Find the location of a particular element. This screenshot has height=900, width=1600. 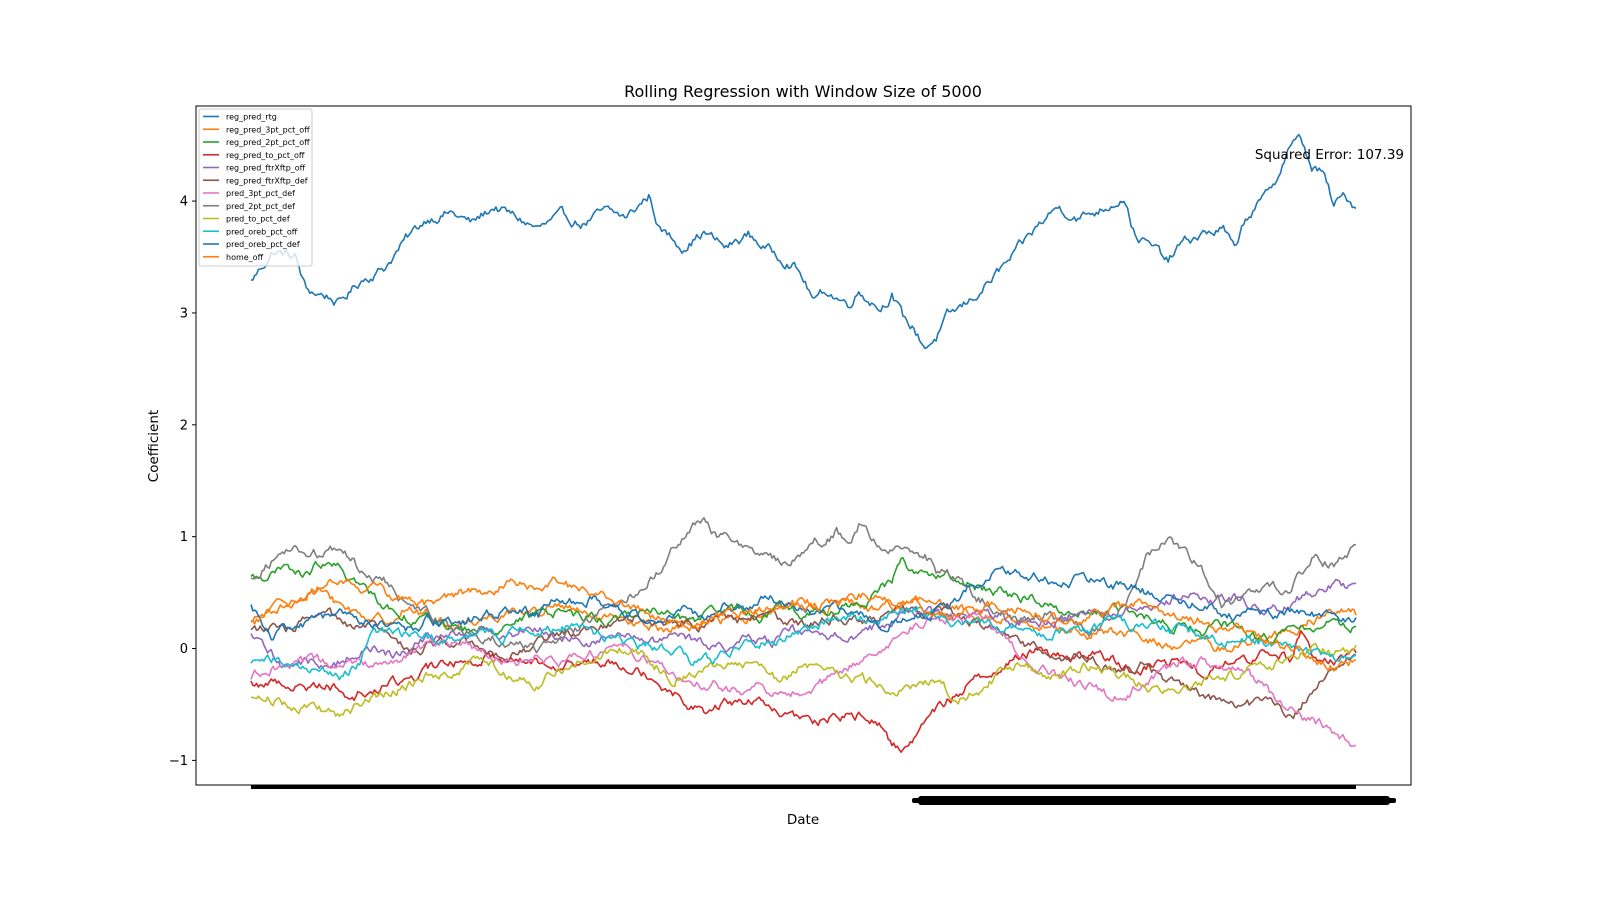

x-ticks is located at coordinates (823, 795).